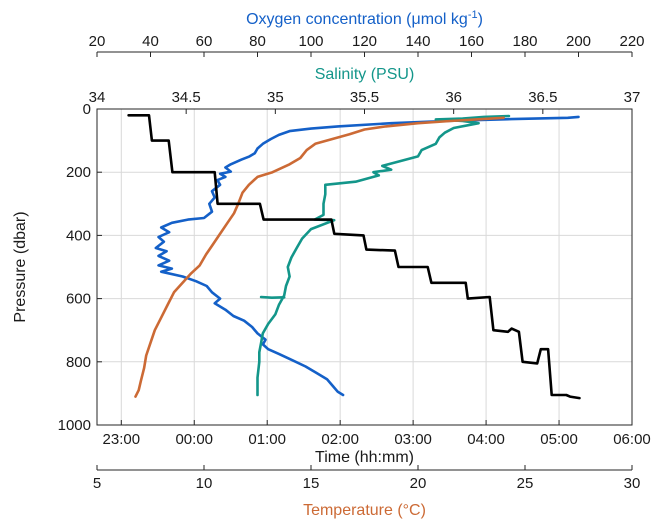 The width and height of the screenshot is (655, 522). What do you see at coordinates (97, 97) in the screenshot?
I see `salinity-tick-label: 34` at bounding box center [97, 97].